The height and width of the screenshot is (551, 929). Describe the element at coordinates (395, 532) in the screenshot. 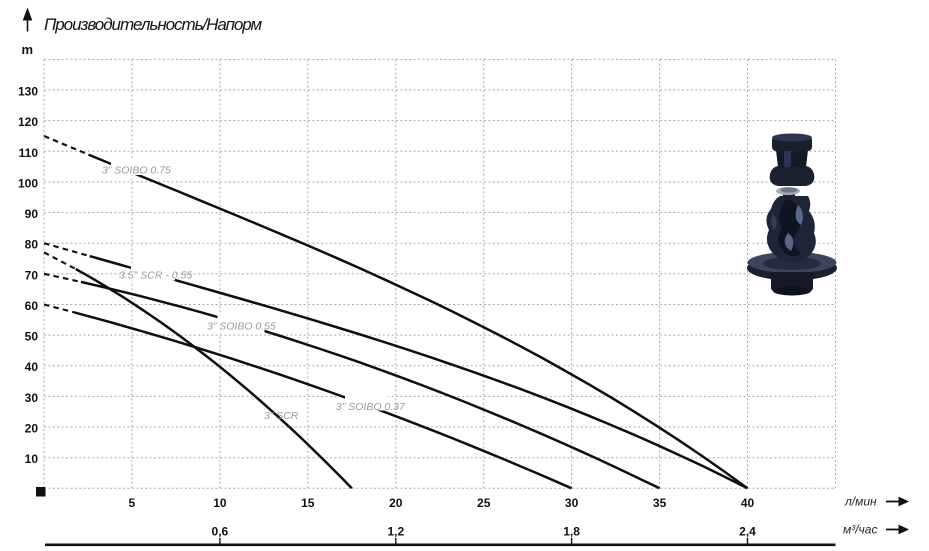

I see `svg-text: 1,2` at that location.